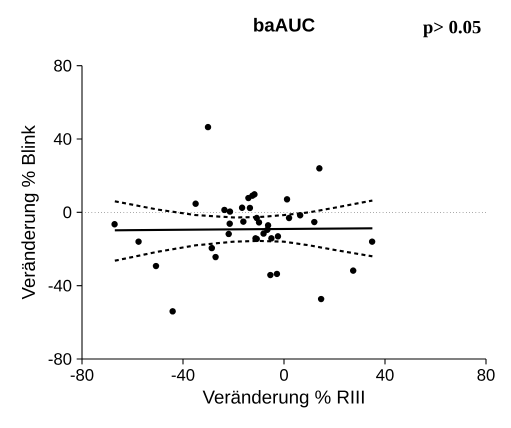  What do you see at coordinates (452, 29) in the screenshot?
I see `text: p> 0.05` at bounding box center [452, 29].